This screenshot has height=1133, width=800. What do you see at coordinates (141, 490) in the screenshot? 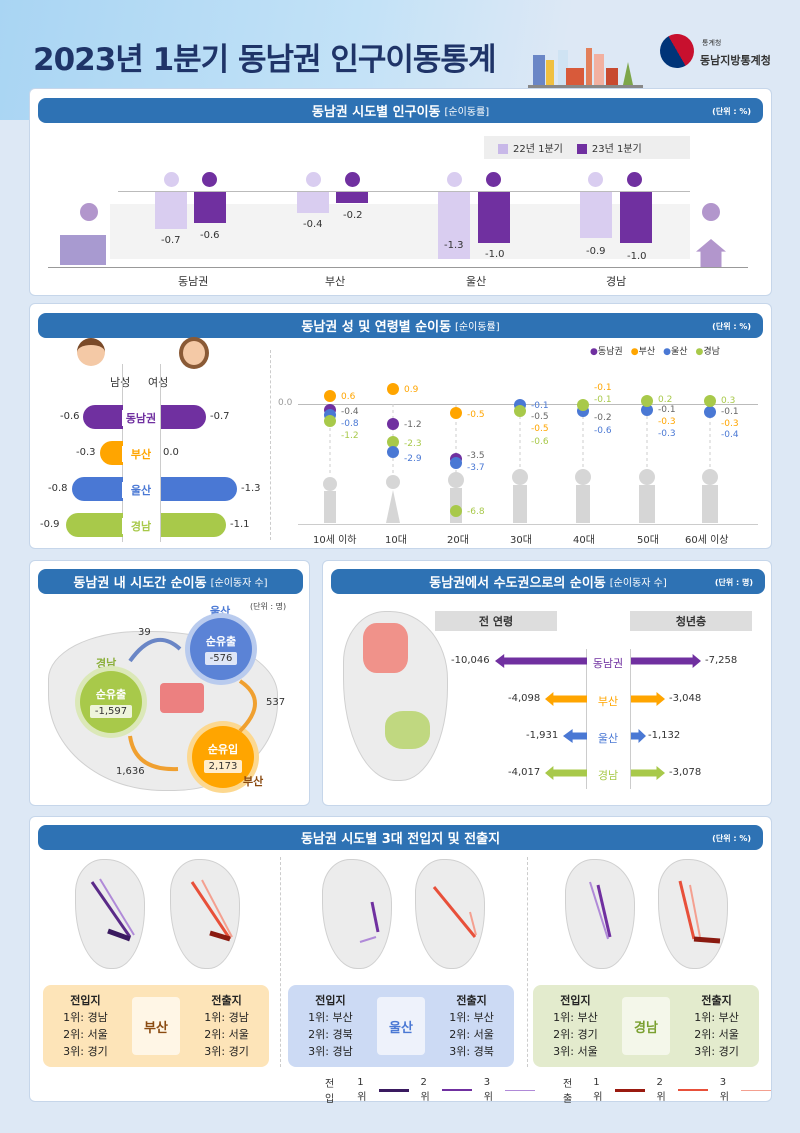
I see `region-label: 울산` at bounding box center [141, 490].